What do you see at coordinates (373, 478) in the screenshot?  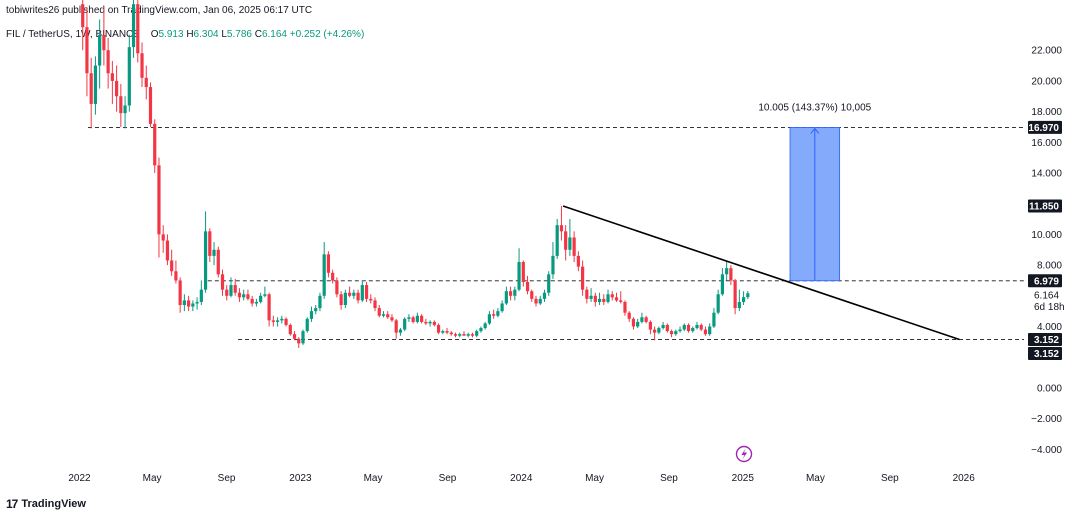 I see `x-tick-label: May` at bounding box center [373, 478].